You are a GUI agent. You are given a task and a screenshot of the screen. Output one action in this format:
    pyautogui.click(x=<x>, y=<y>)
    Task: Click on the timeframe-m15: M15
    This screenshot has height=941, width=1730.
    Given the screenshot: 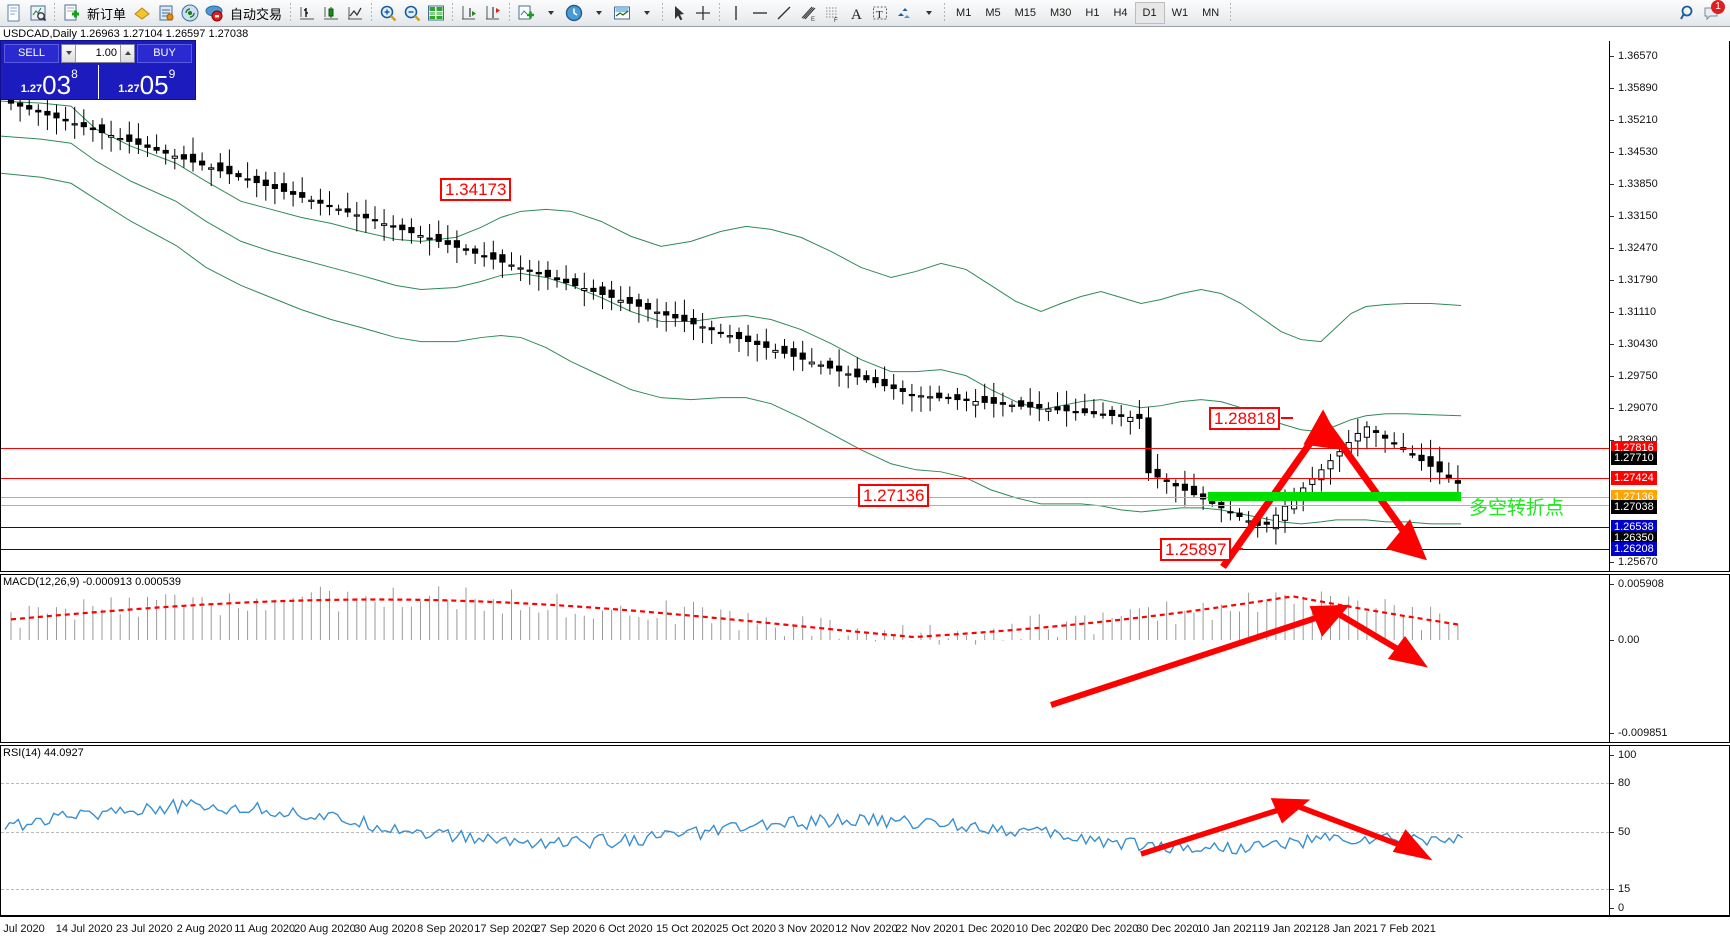 What is the action you would take?
    pyautogui.click(x=1025, y=13)
    